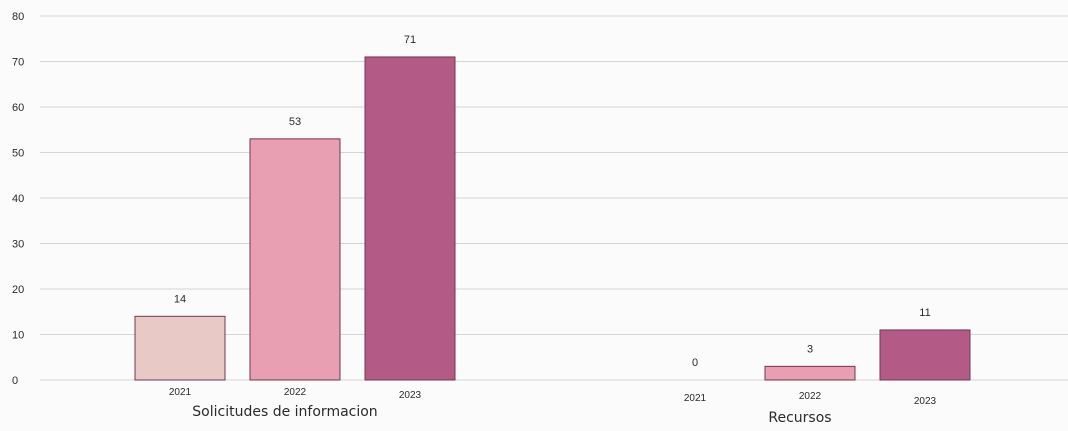 Image resolution: width=1068 pixels, height=431 pixels. Describe the element at coordinates (18, 154) in the screenshot. I see `y-tick-label: 50` at that location.